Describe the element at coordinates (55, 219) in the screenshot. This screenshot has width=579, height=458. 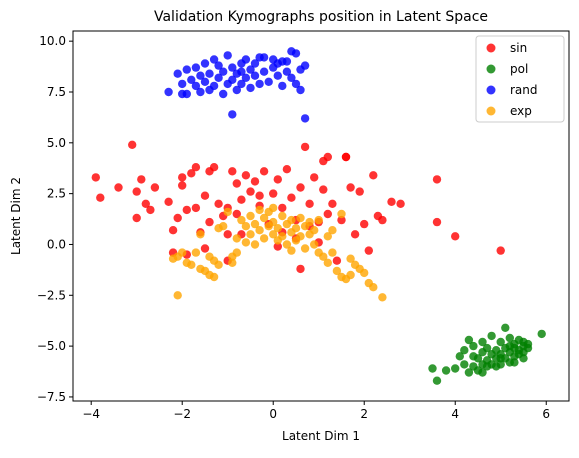
I see `y-axis-ticks: −7.5 −5.0 −2.5 0.0 2.5 5.0 7.5 10.0` at that location.